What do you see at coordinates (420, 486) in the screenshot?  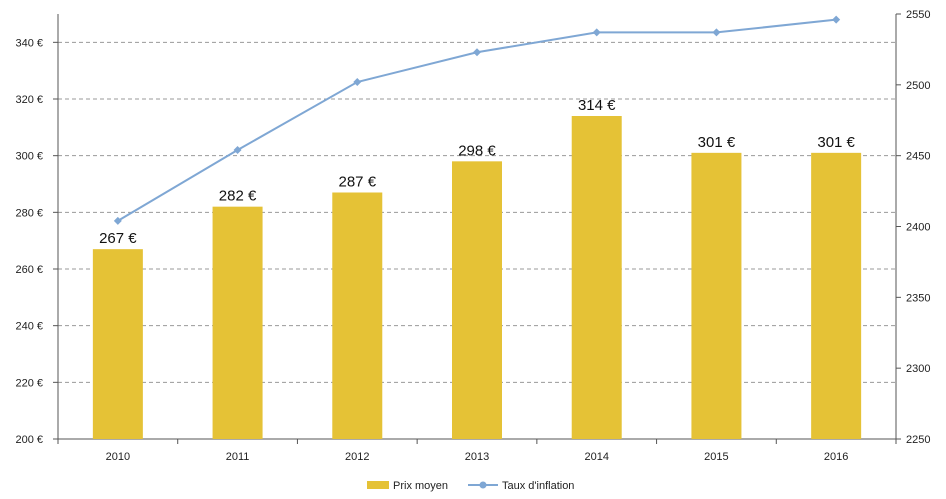 I see `legend-label-prix-moyen: Prix moyen` at bounding box center [420, 486].